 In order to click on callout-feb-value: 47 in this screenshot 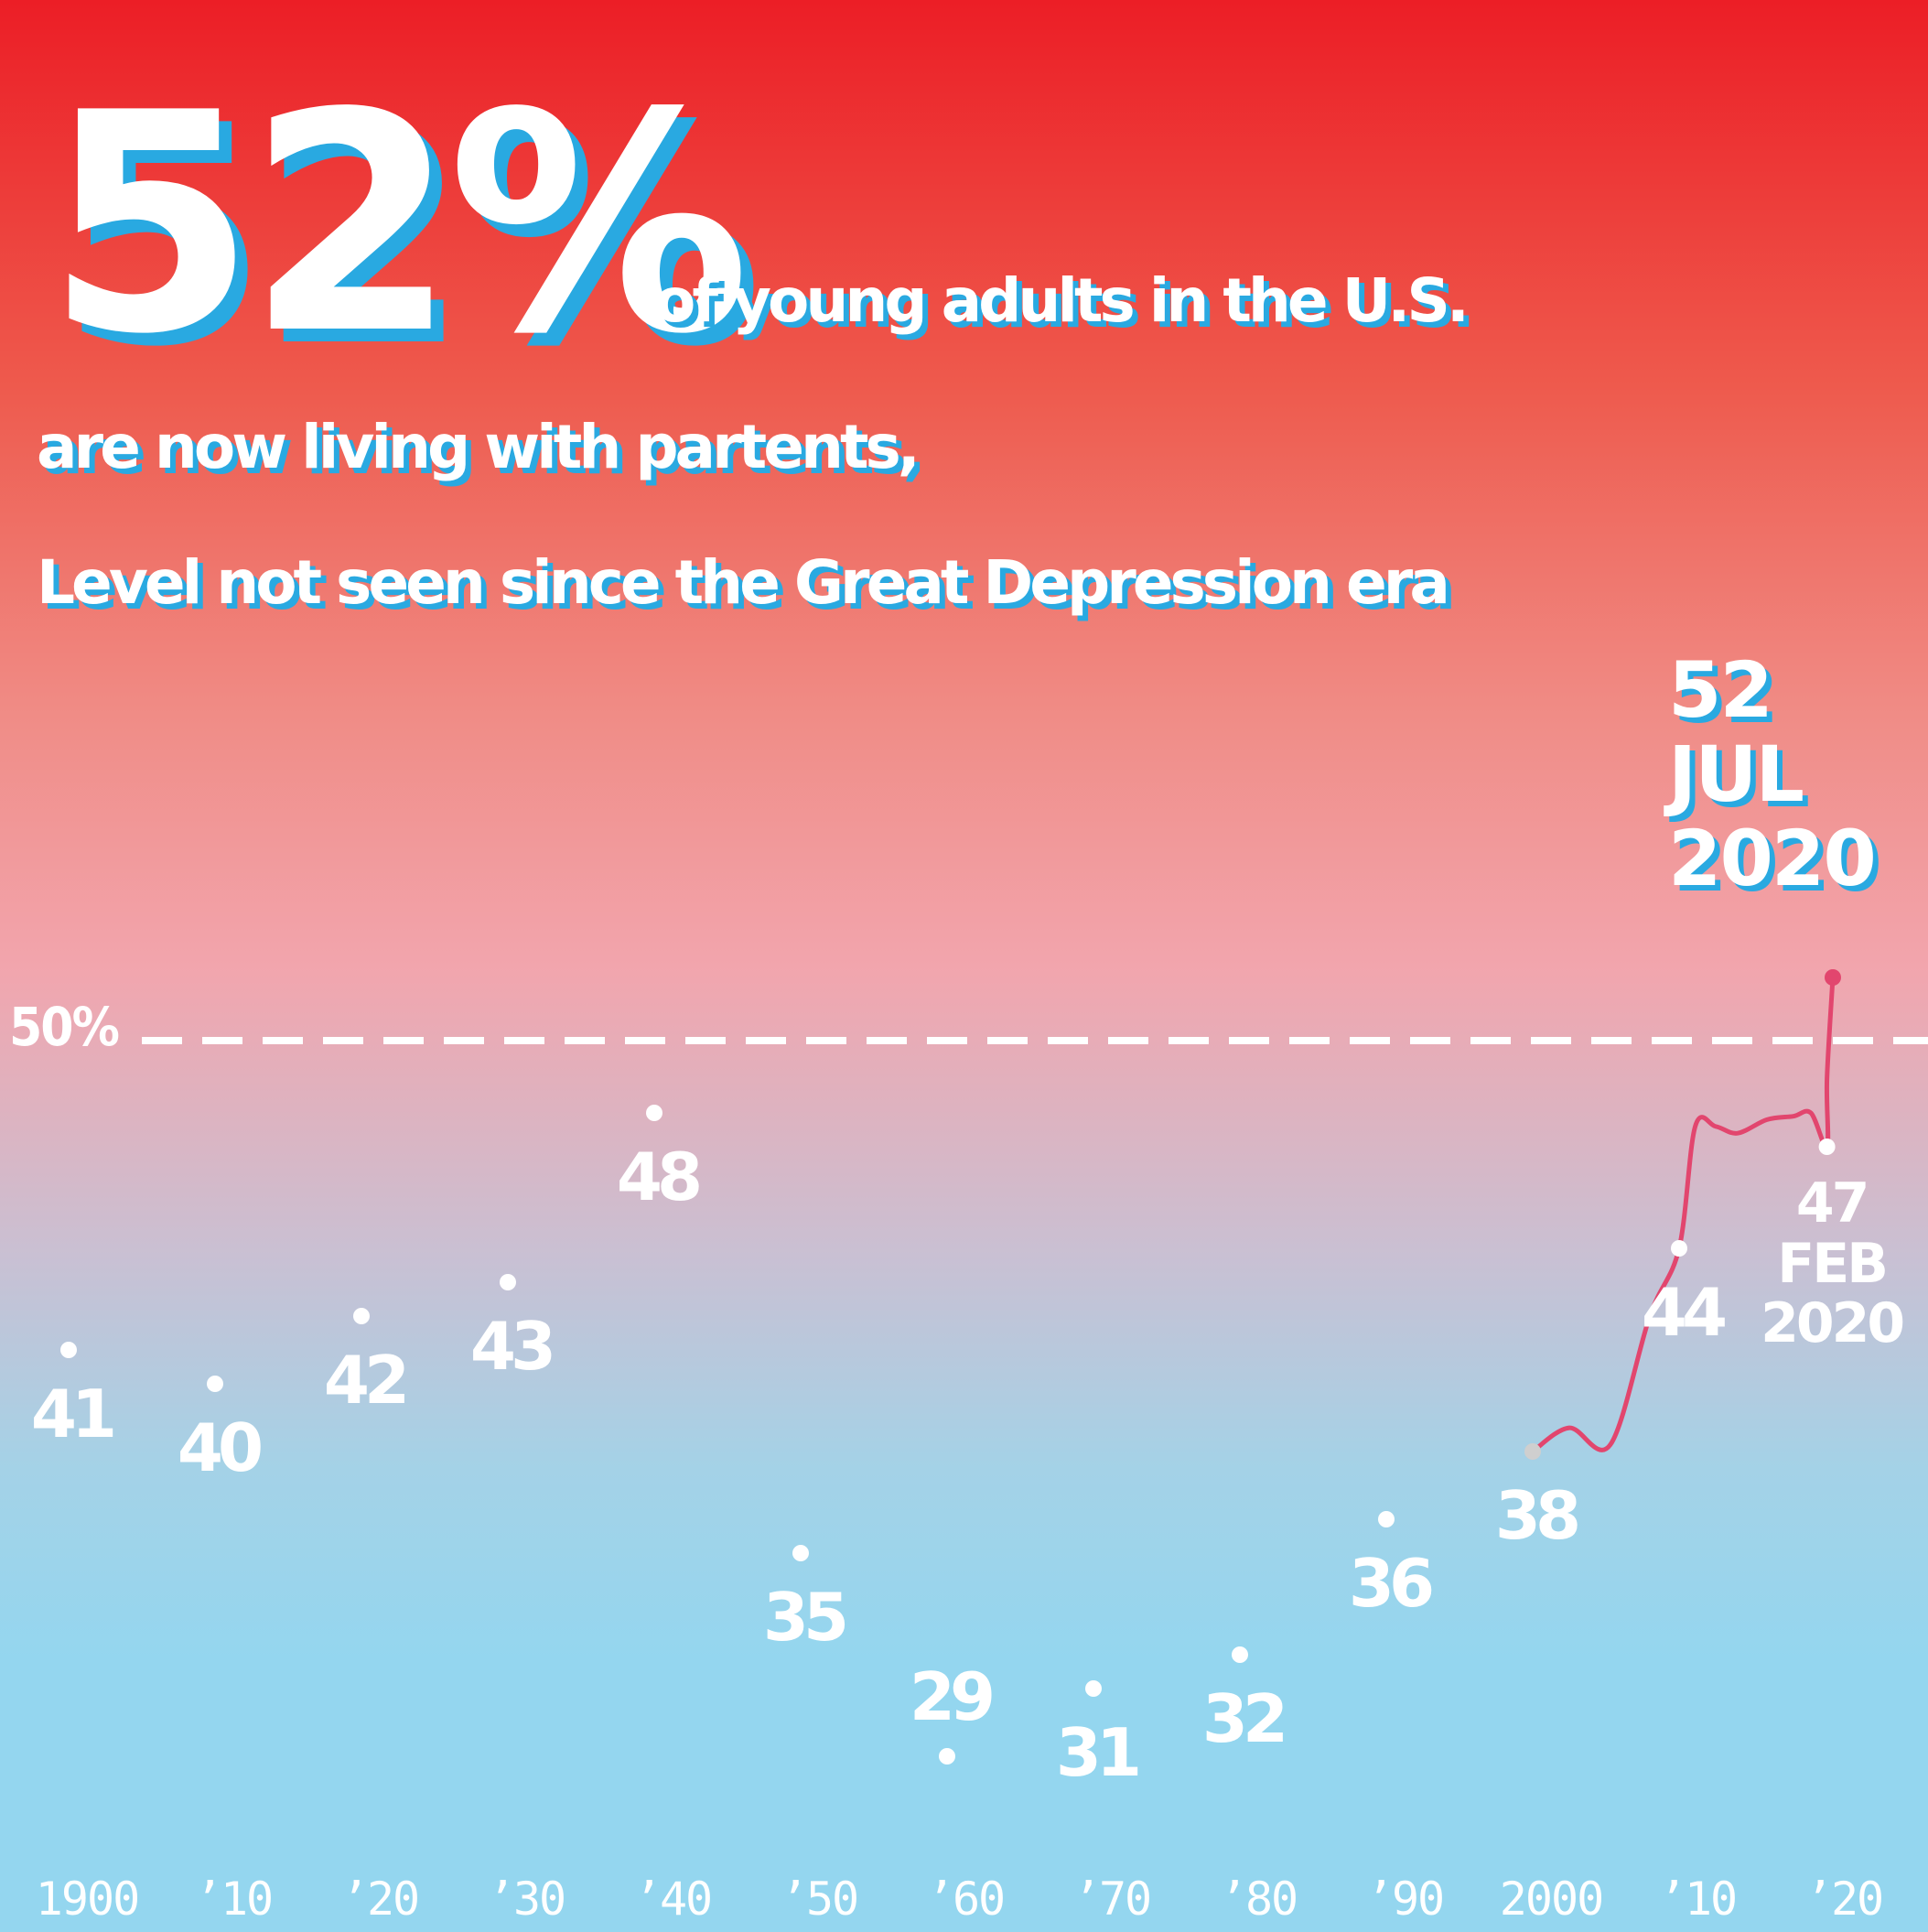, I will do `click(1832, 1204)`.